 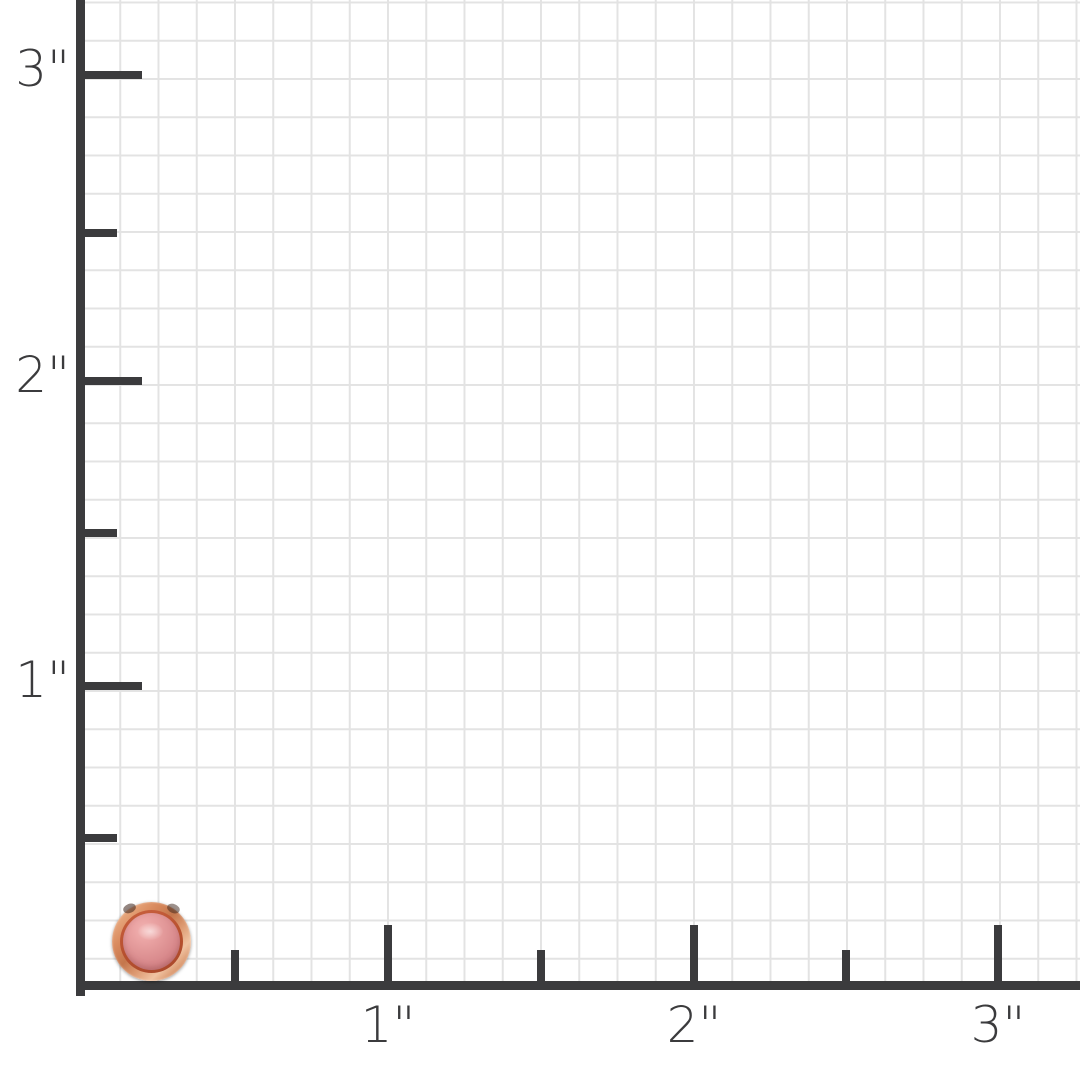 I want to click on y-axis-label-1in: 1", so click(x=42, y=680).